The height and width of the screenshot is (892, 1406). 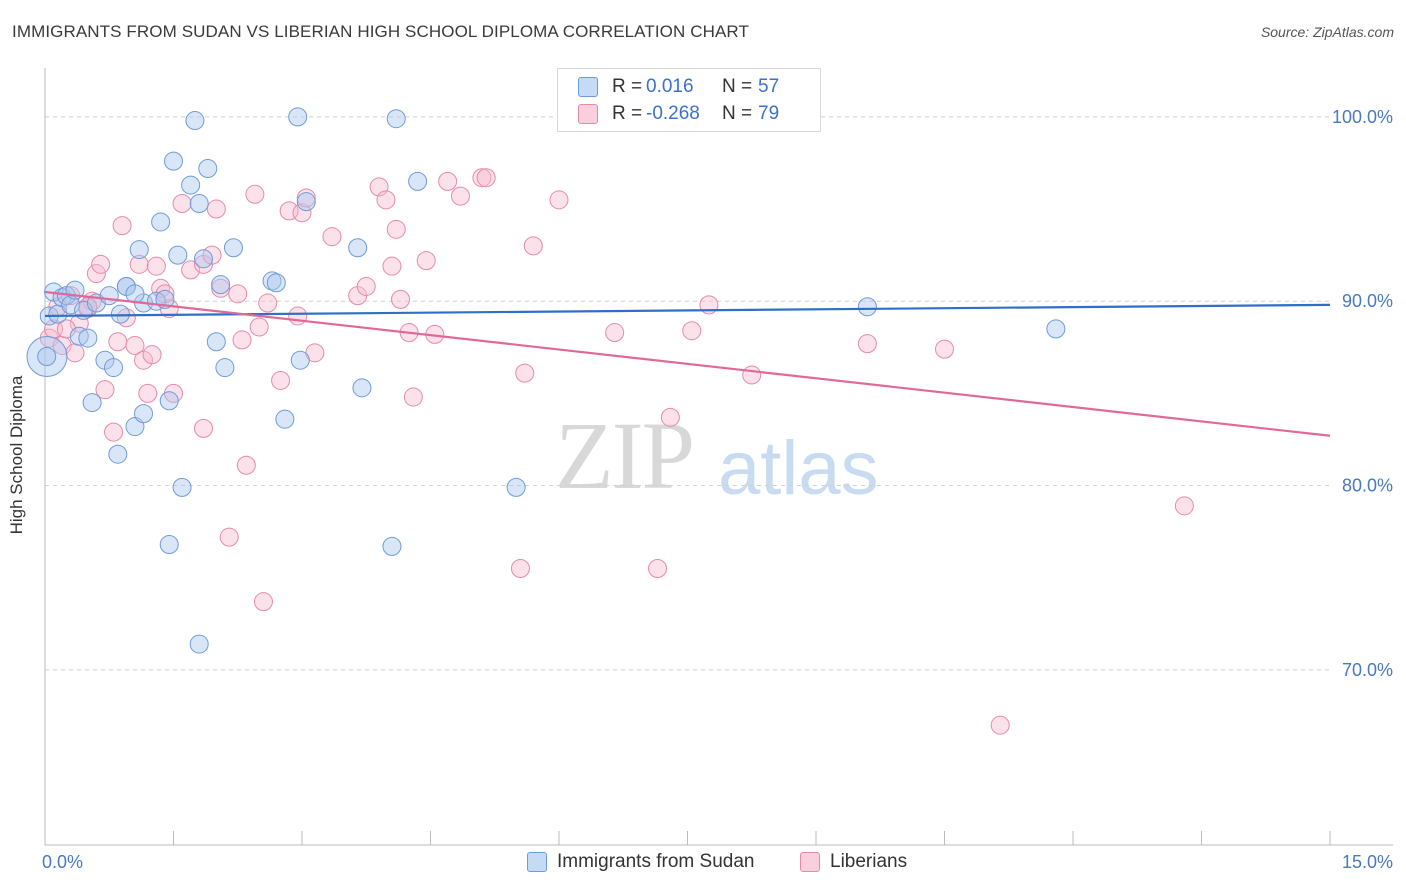 I want to click on x-tick-label-max: 15.0%, so click(x=1367, y=862).